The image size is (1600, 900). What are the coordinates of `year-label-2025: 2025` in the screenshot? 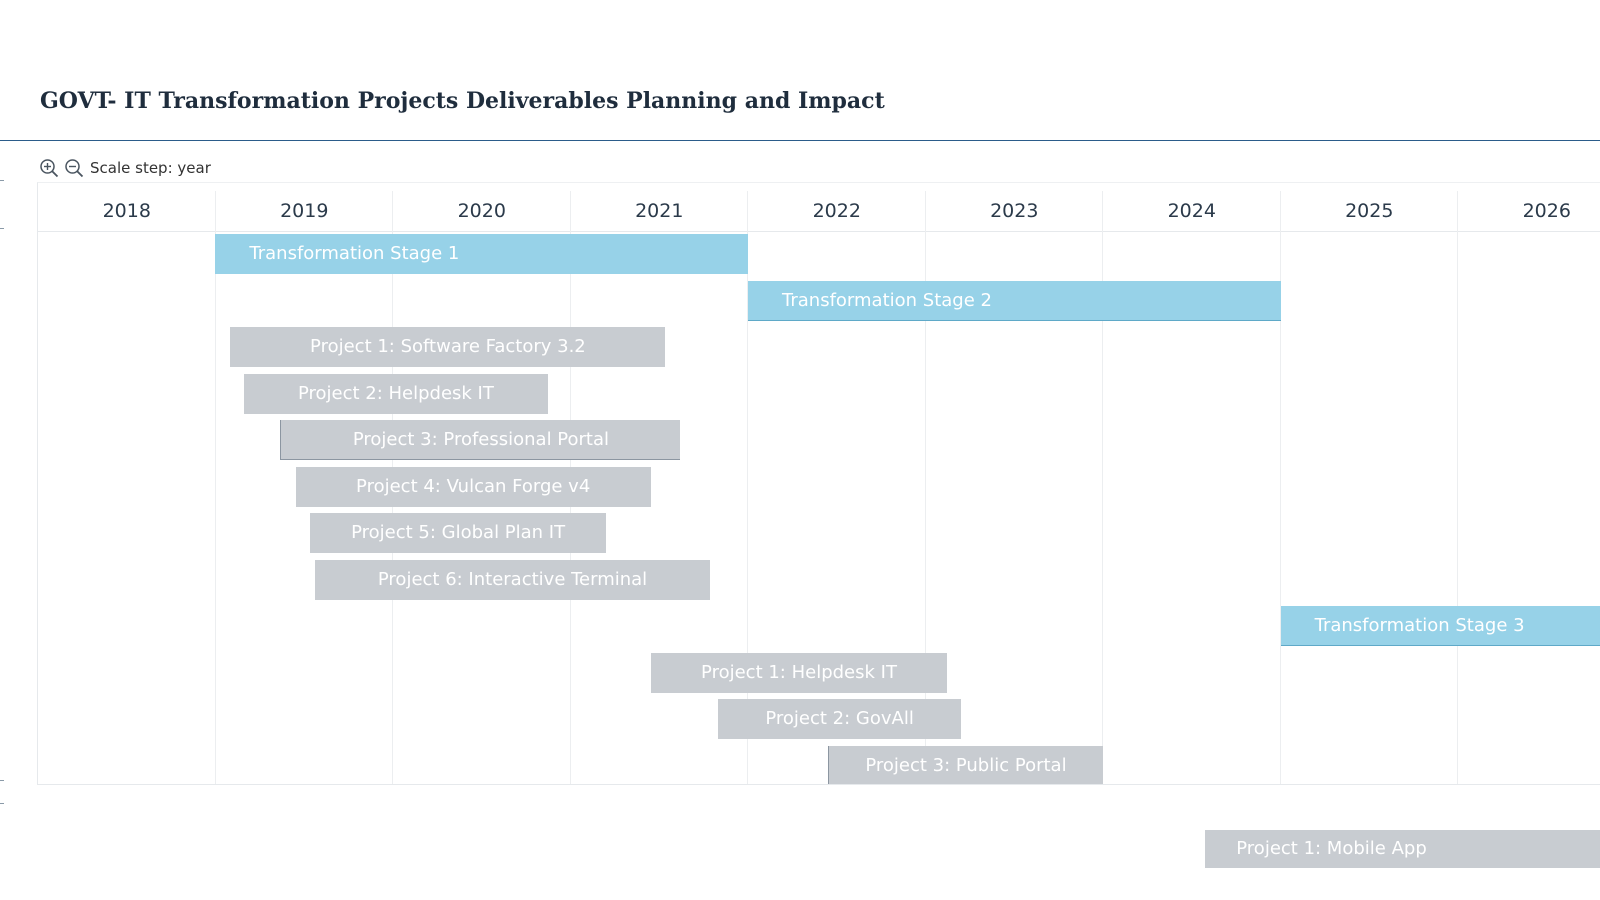 It's located at (1369, 211).